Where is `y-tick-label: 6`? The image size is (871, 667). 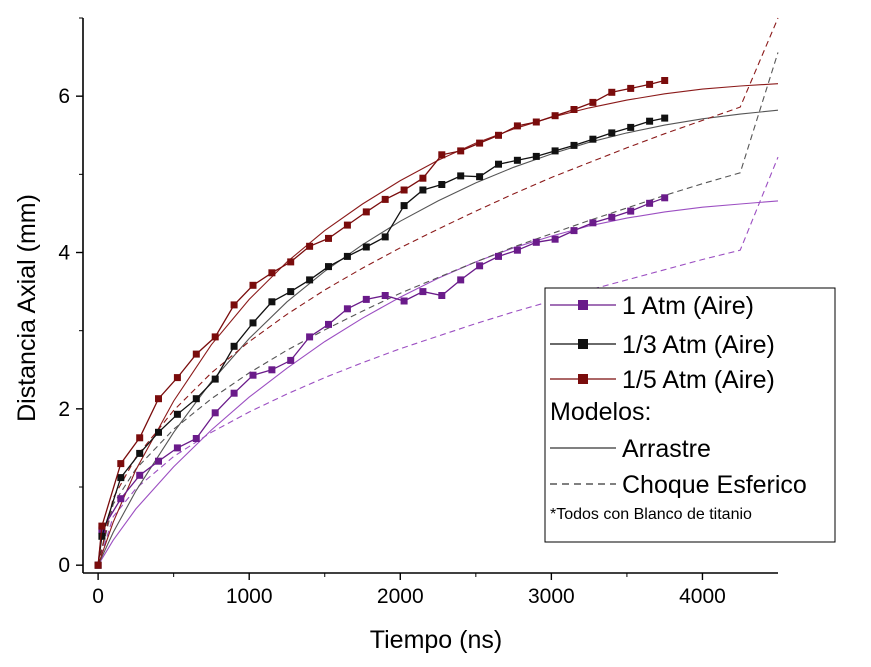
y-tick-label: 6 is located at coordinates (64, 96).